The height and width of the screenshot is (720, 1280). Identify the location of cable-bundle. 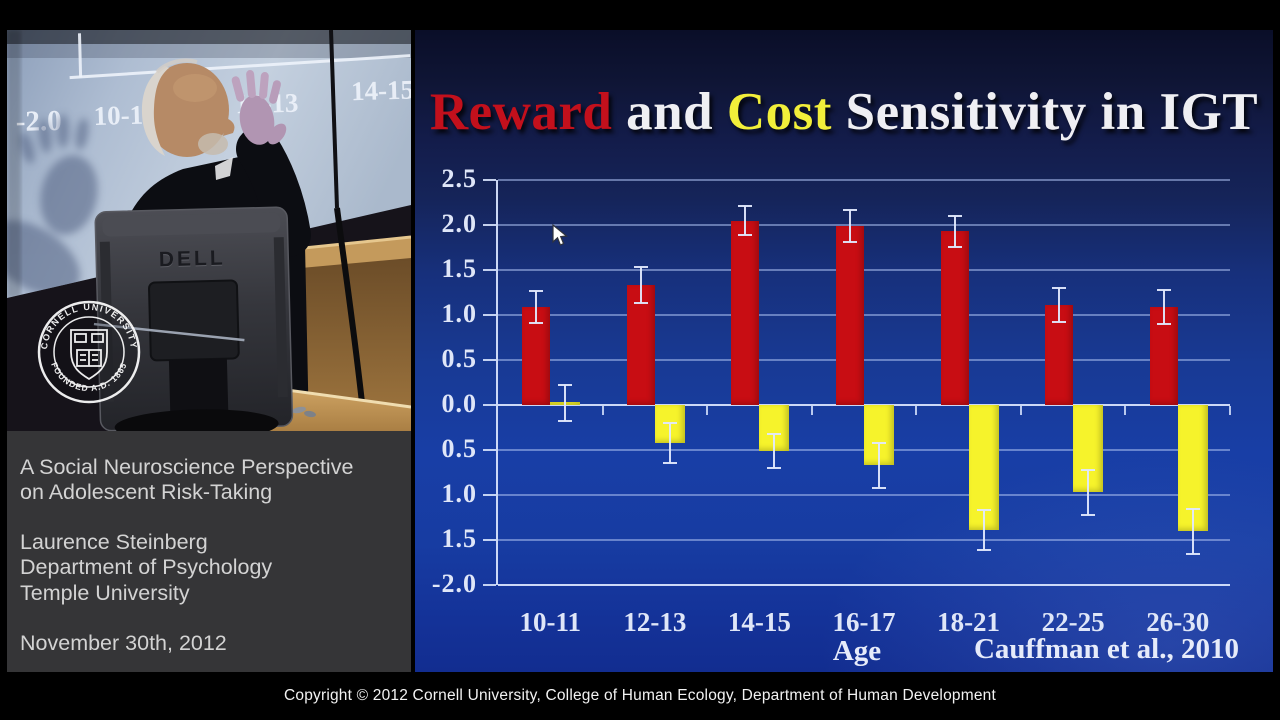
(196, 420).